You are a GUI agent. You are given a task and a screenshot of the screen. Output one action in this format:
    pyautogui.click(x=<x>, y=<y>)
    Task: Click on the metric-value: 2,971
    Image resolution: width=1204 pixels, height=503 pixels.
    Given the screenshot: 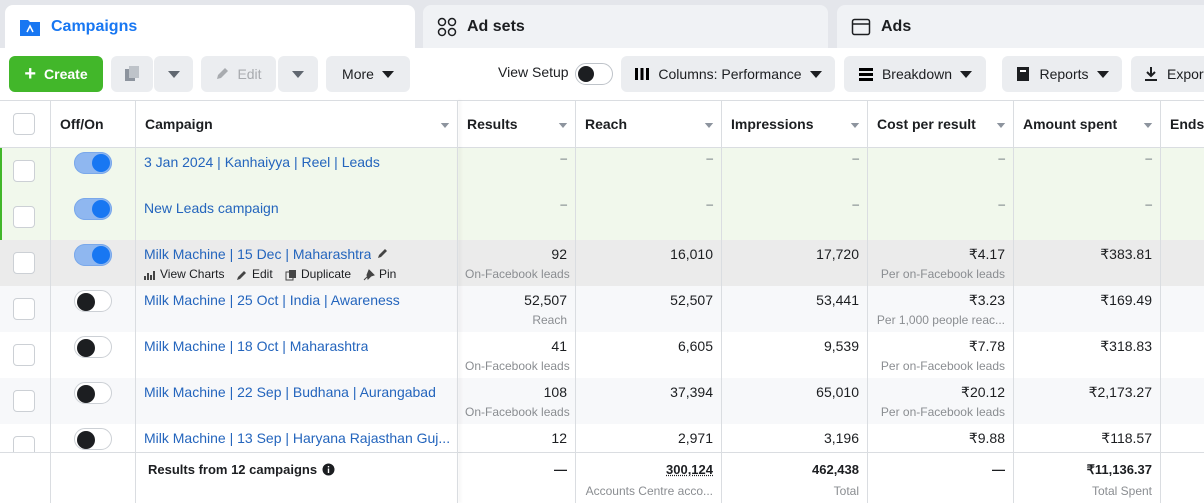 What is the action you would take?
    pyautogui.click(x=695, y=438)
    